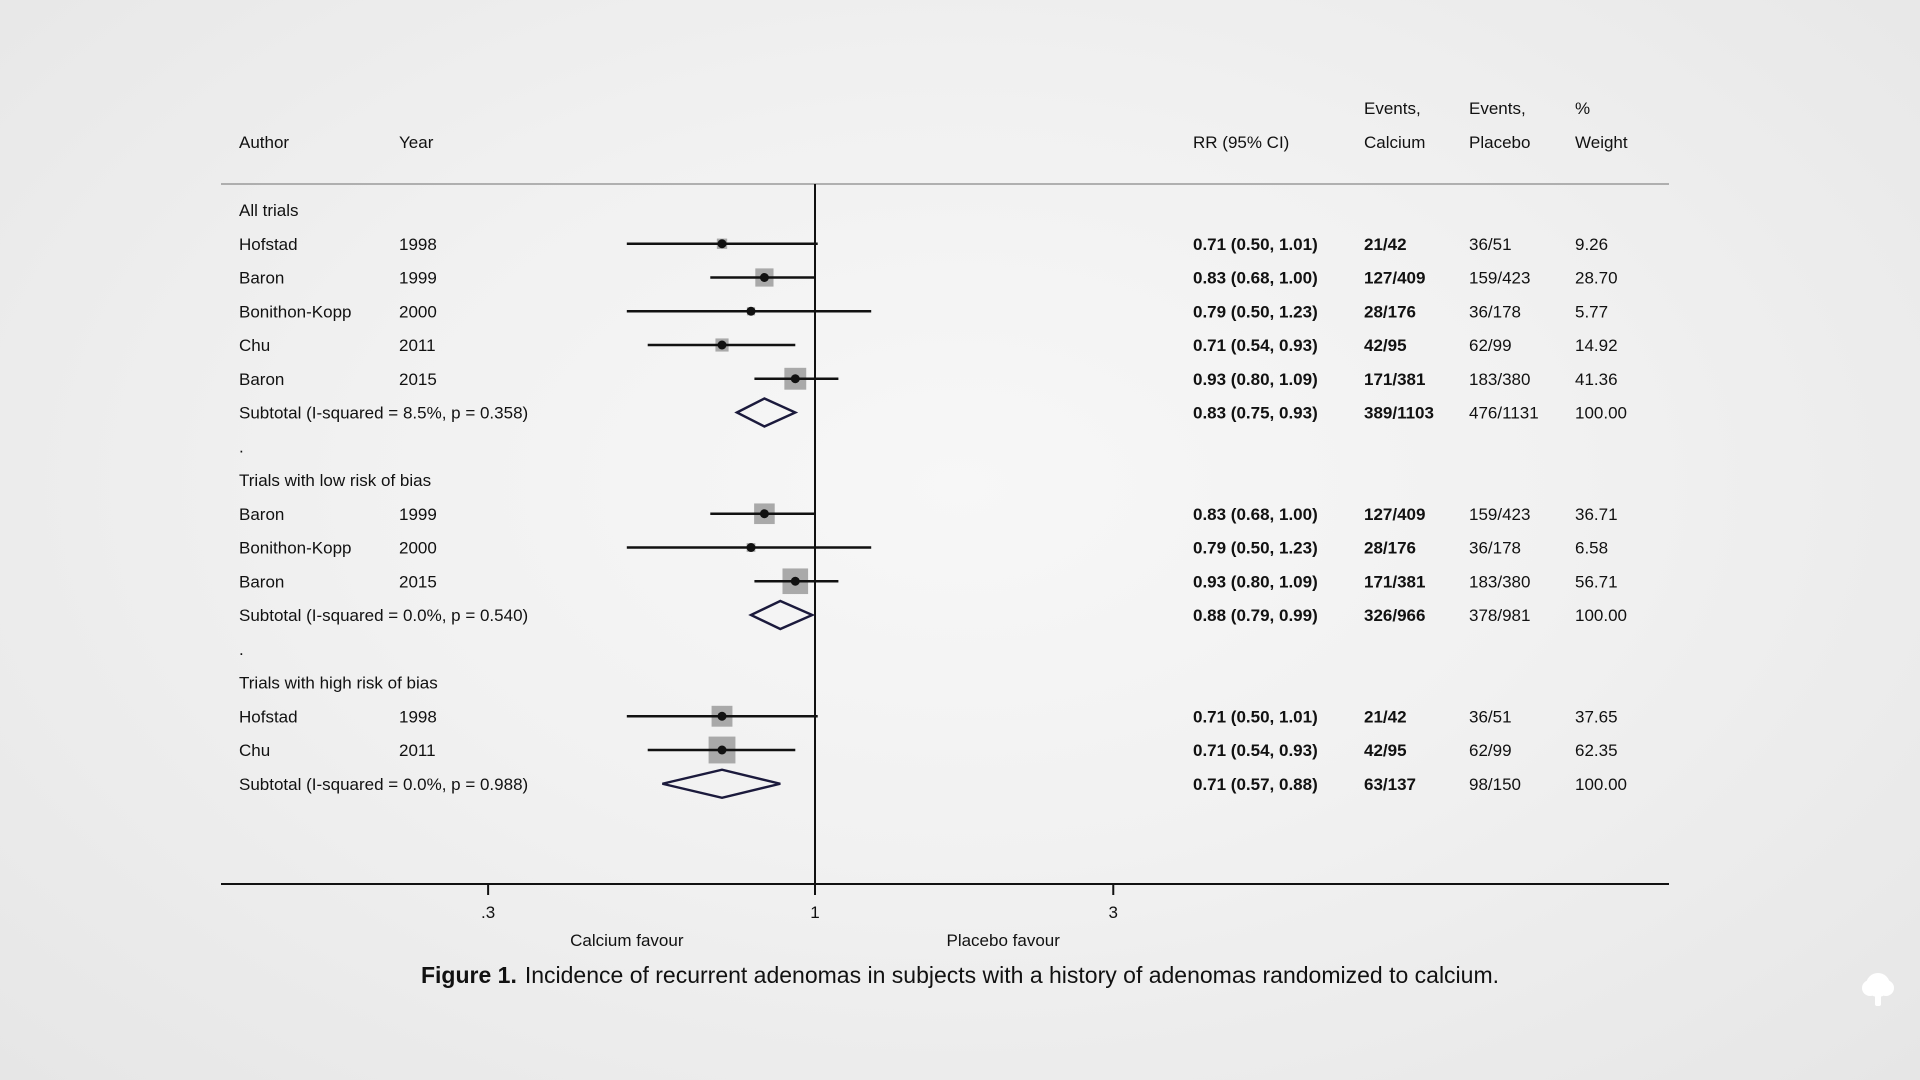  What do you see at coordinates (264, 142) in the screenshot?
I see `header-author: Author` at bounding box center [264, 142].